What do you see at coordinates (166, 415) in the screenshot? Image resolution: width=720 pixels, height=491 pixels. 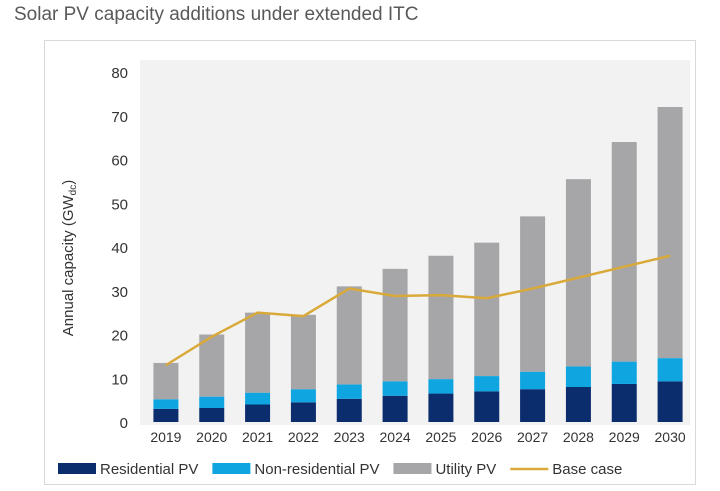 I see `bar-residential-pv-2019` at bounding box center [166, 415].